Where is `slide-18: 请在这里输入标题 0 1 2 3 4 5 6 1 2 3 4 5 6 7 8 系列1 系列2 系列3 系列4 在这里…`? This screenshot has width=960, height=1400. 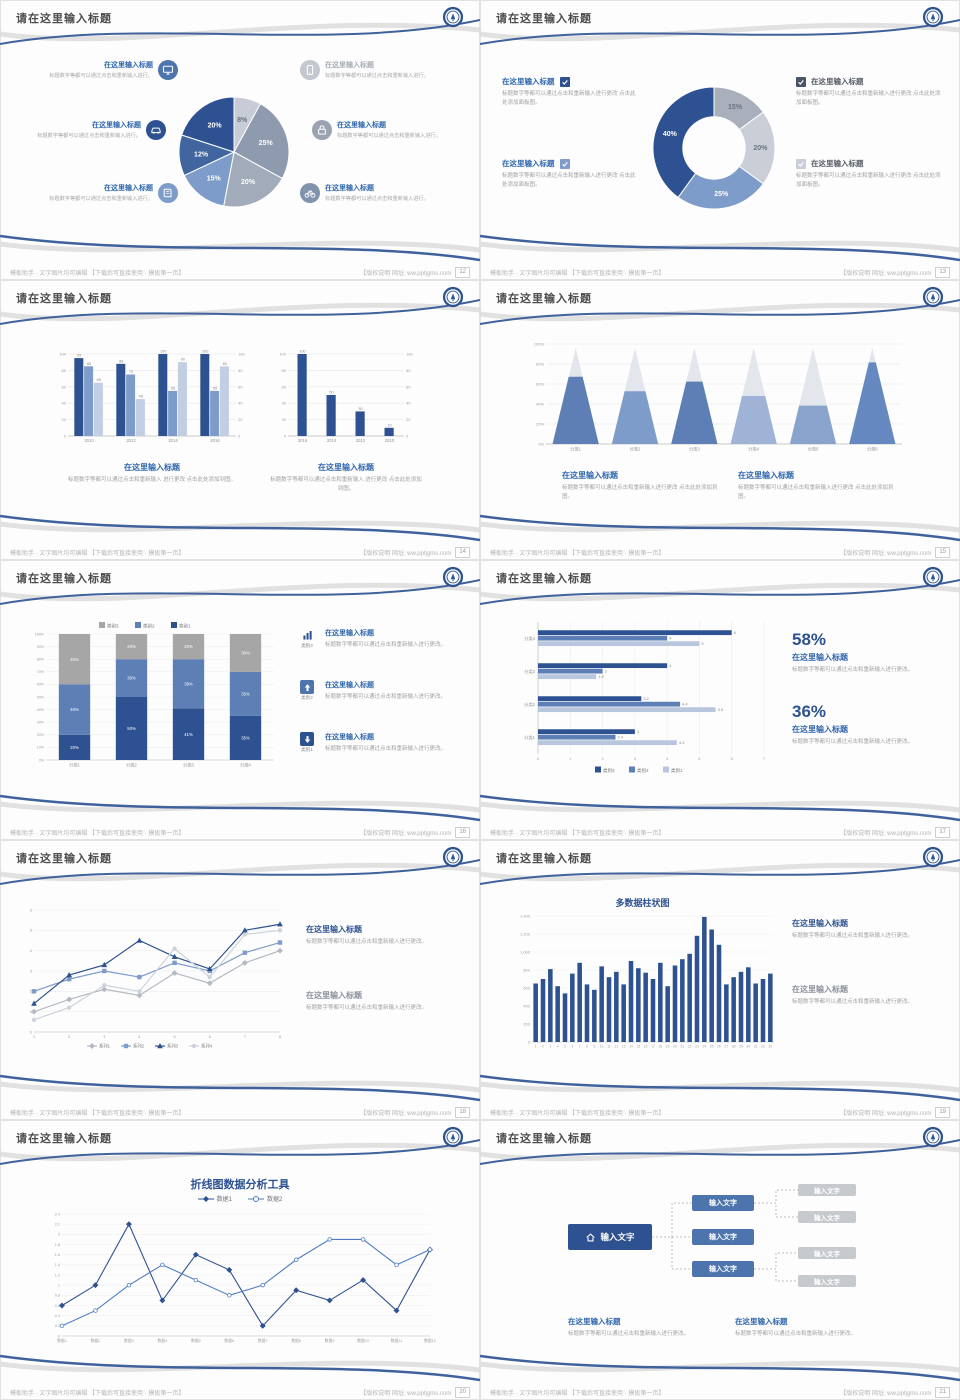
slide-18: 请在这里输入标题 0 1 2 3 4 5 6 1 2 3 4 5 6 7 8 系列1 系列2 系列3 系列4 在这里… is located at coordinates (240, 980).